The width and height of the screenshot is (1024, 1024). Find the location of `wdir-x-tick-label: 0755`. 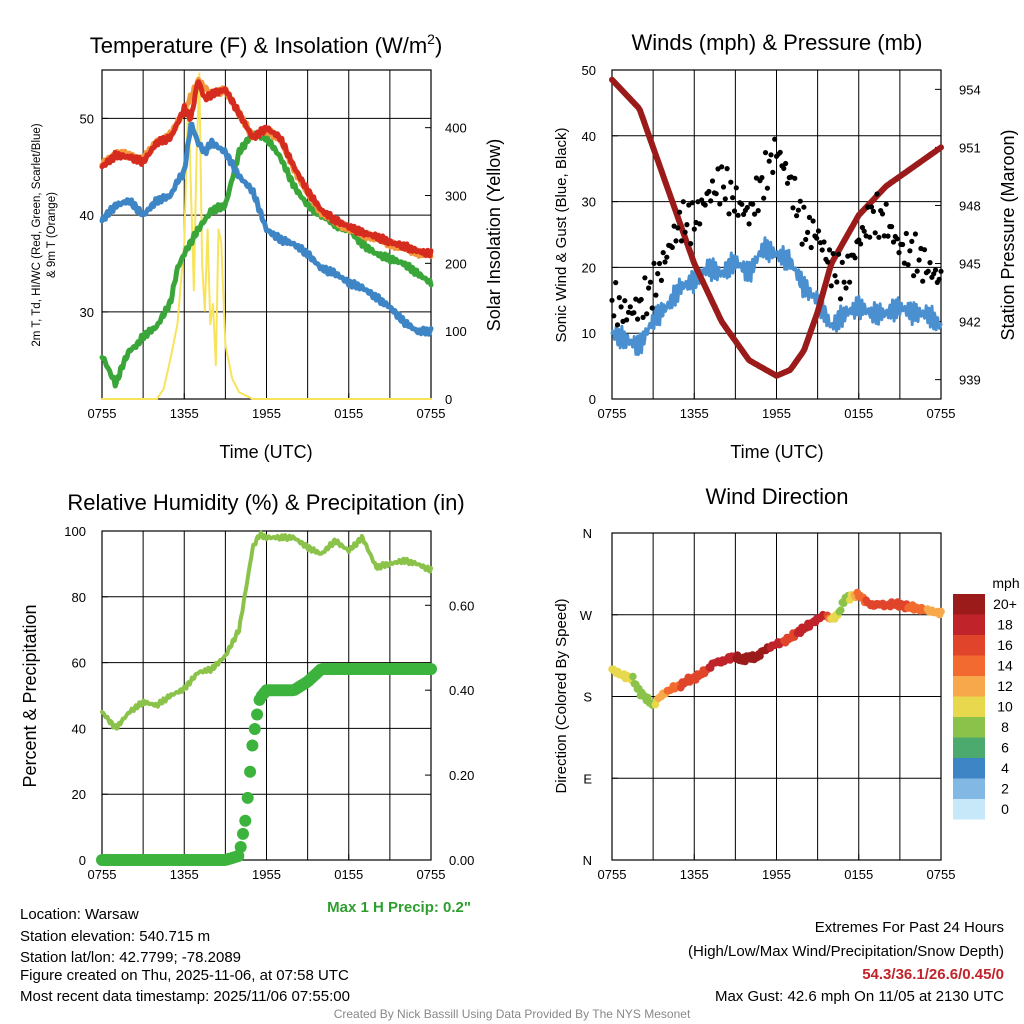

wdir-x-tick-label: 0755 is located at coordinates (941, 874).